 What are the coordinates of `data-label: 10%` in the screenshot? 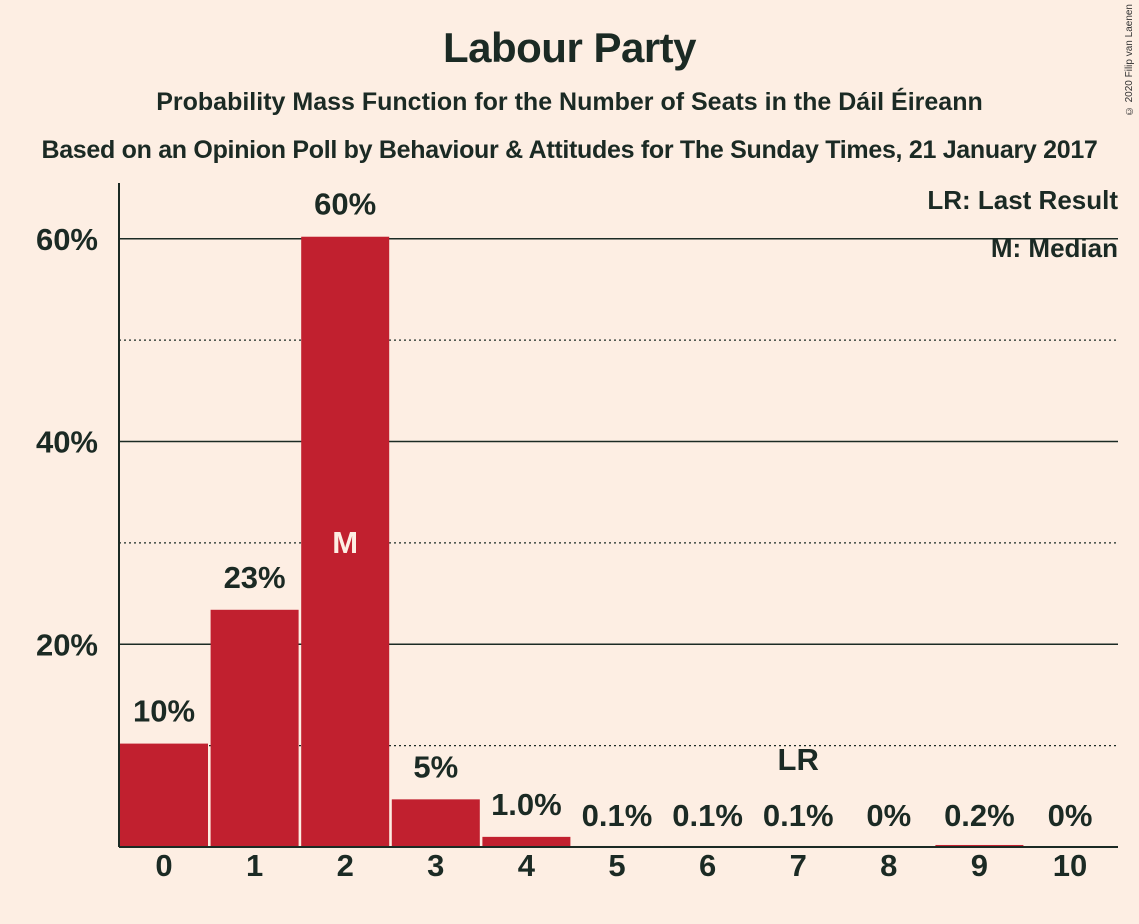 It's located at (164, 711).